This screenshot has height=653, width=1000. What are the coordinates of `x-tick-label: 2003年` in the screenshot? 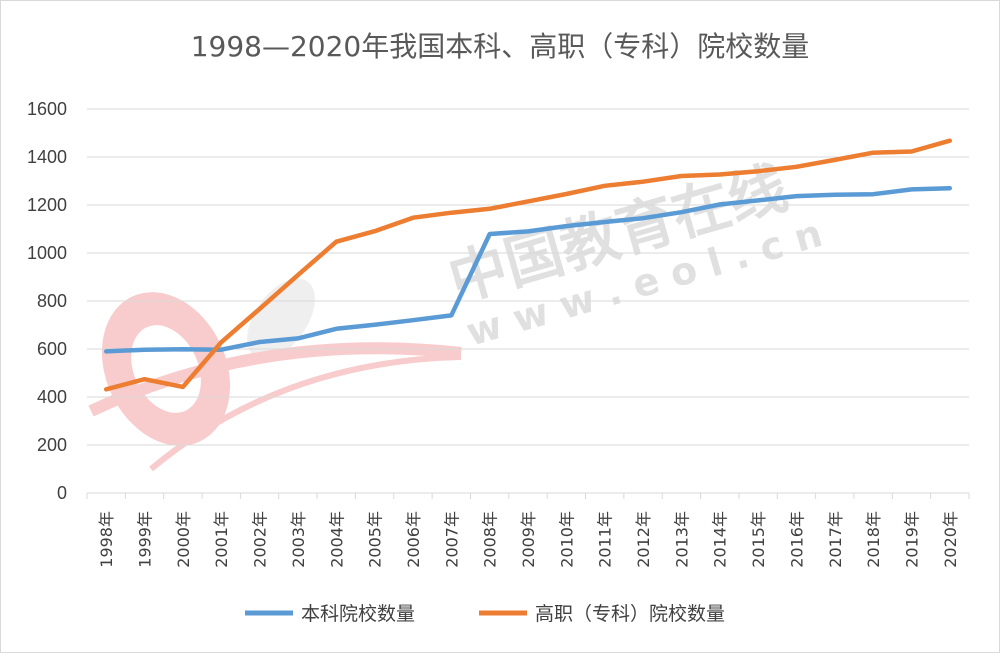 It's located at (298, 539).